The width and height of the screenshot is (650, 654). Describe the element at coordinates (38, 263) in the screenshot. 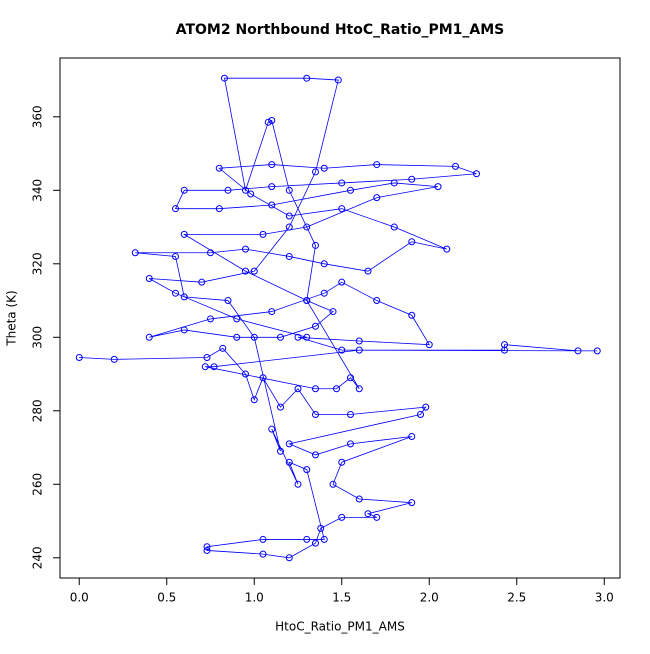

I see `y-tick-label: 320` at that location.